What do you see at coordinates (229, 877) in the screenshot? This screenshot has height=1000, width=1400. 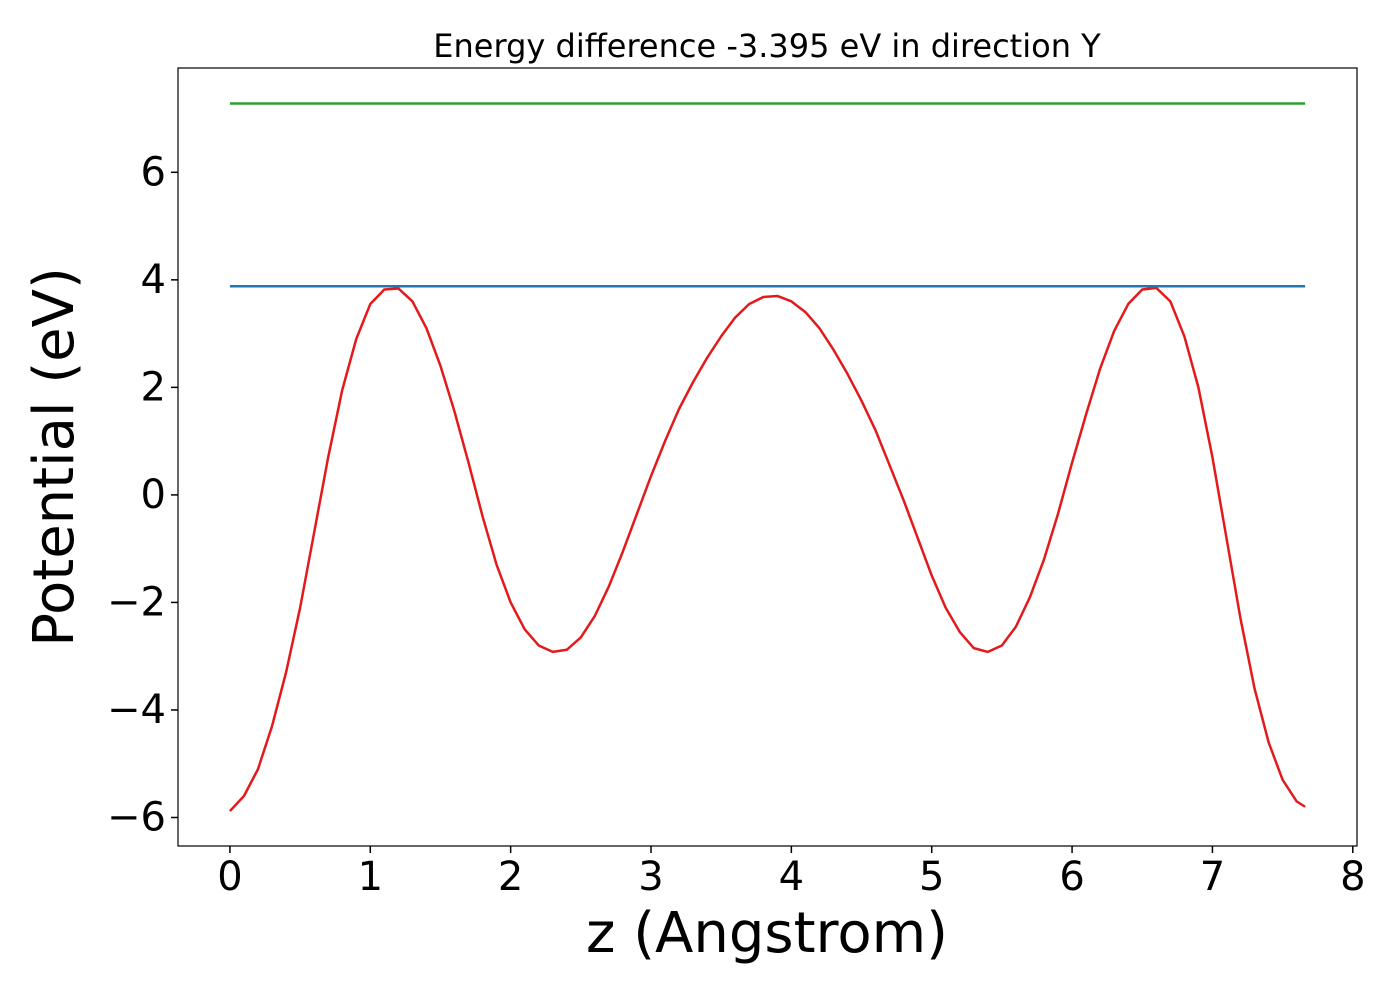 I see `x-tick-label: 0` at bounding box center [229, 877].